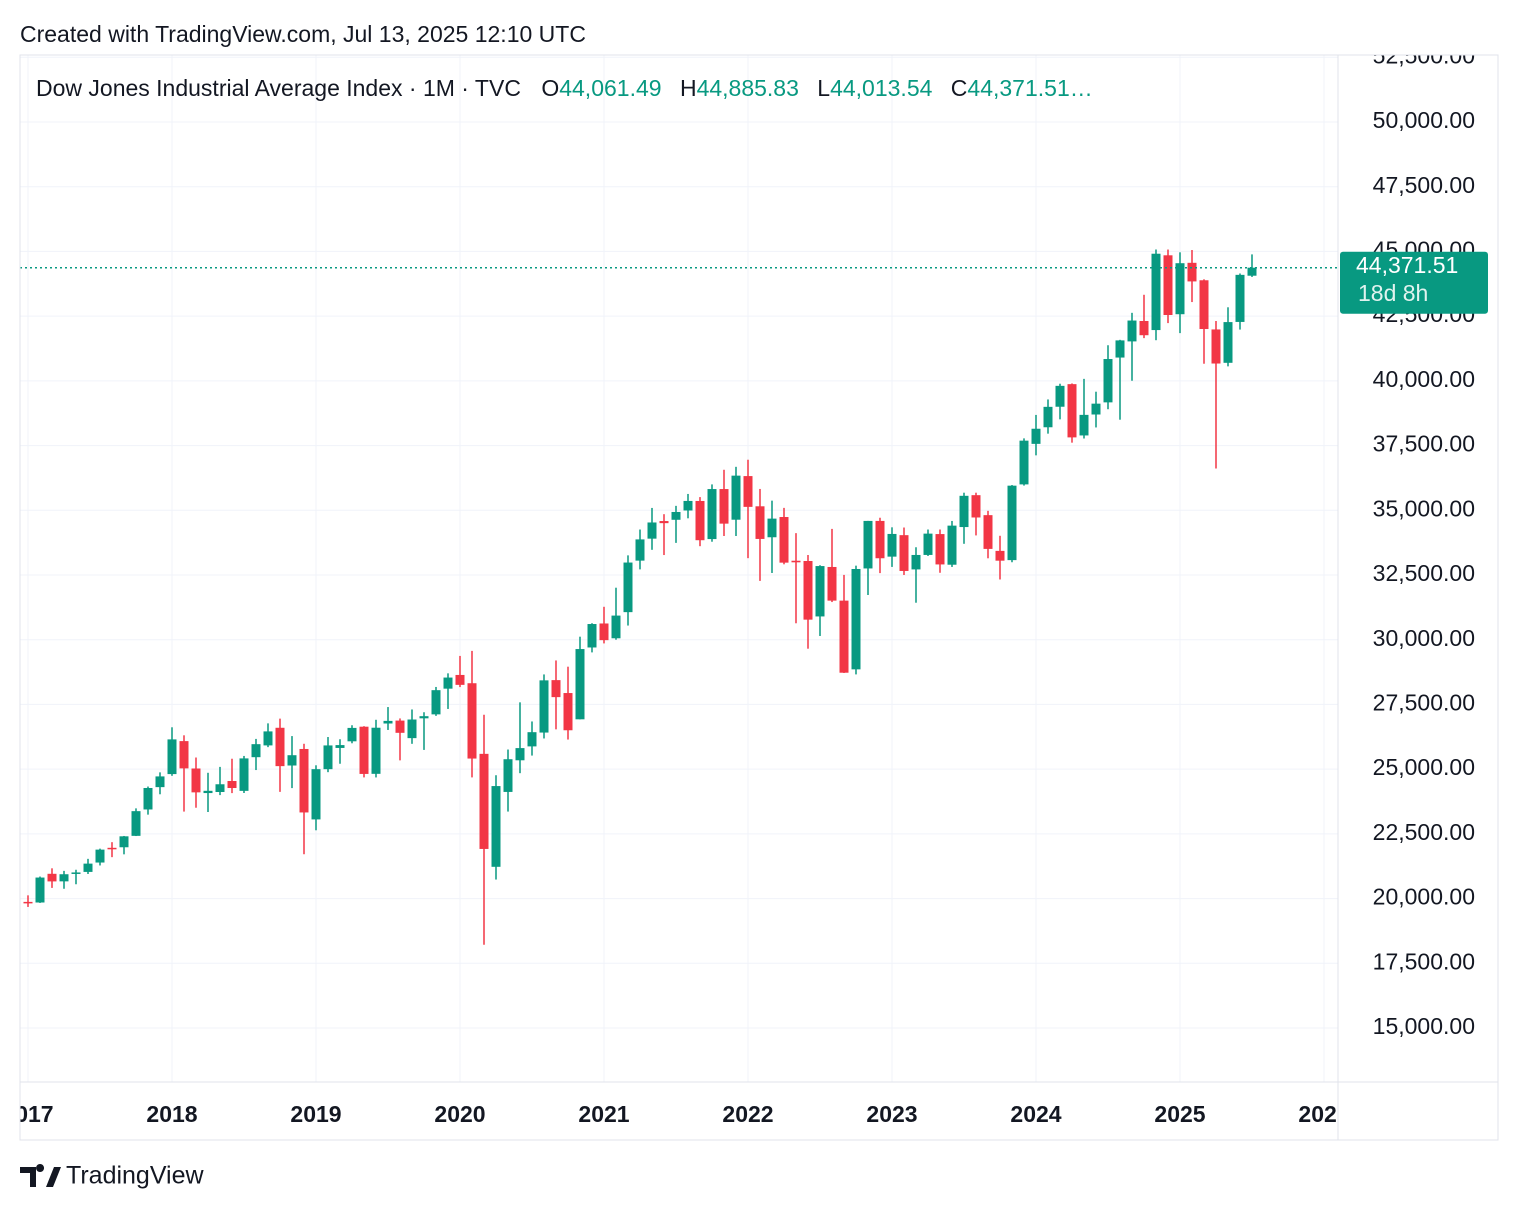 Image resolution: width=1518 pixels, height=1212 pixels. Describe the element at coordinates (171, 1114) in the screenshot. I see `x-tick-label: 2018` at that location.